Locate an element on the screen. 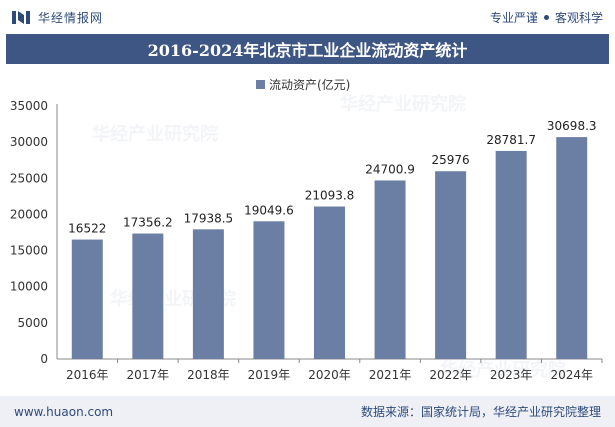  chart-legend: 流动资产(亿元) is located at coordinates (303, 84).